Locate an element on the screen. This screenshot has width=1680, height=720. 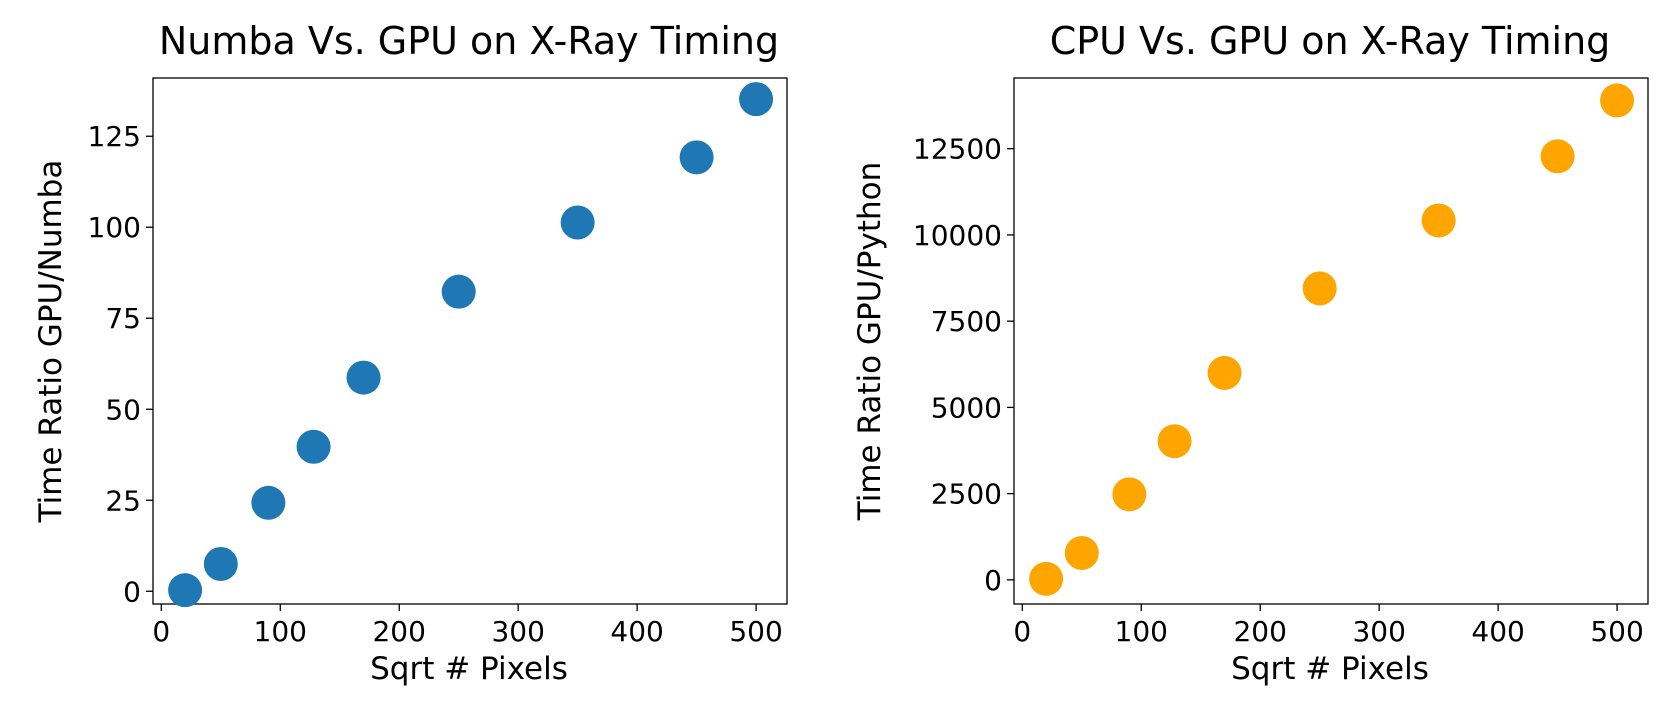
y-tick-label: 7500 is located at coordinates (966, 321).